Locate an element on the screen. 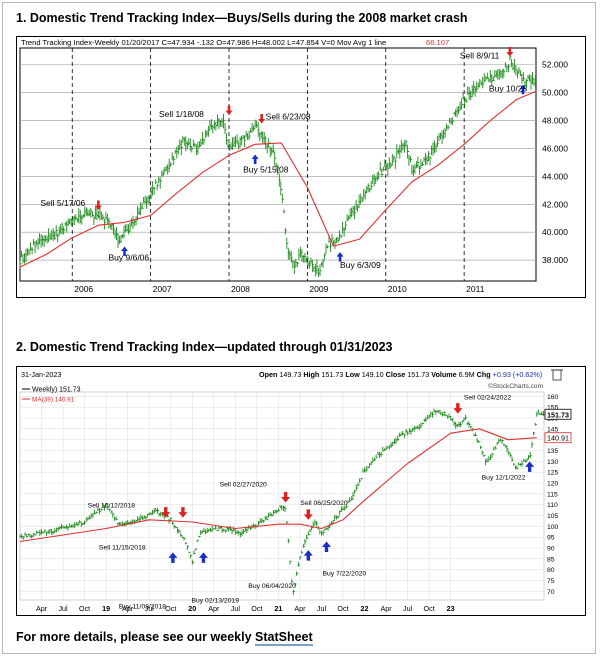  chart2-signal-label: Sell 02/27/2020 is located at coordinates (243, 485).